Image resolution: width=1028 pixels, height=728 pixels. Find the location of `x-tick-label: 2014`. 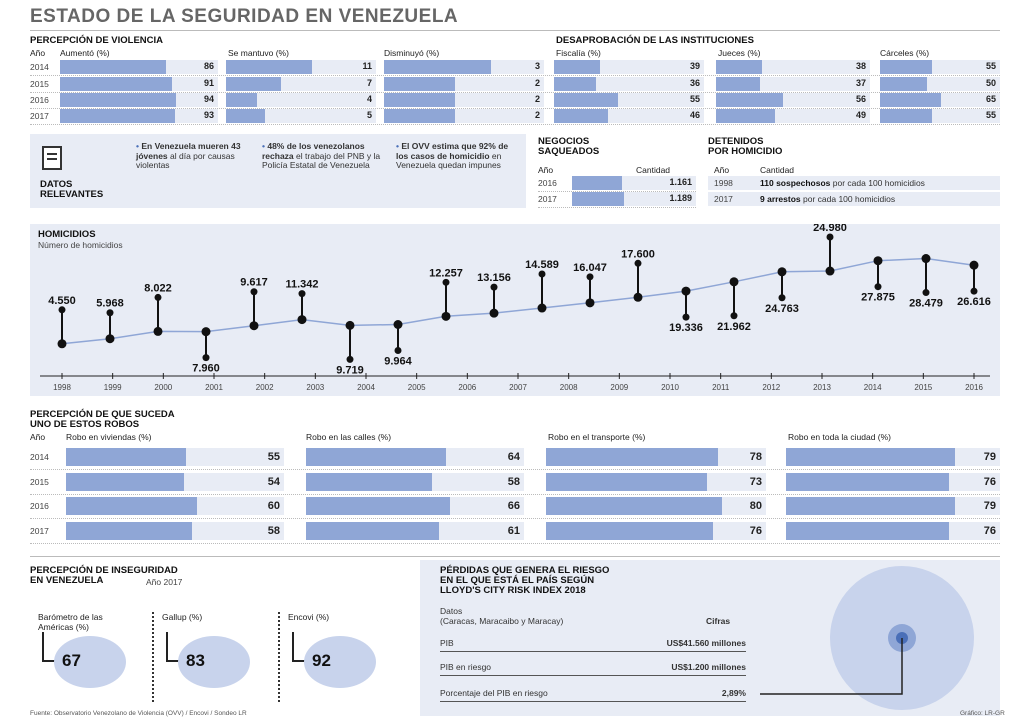

x-tick-label: 2014 is located at coordinates (873, 387).